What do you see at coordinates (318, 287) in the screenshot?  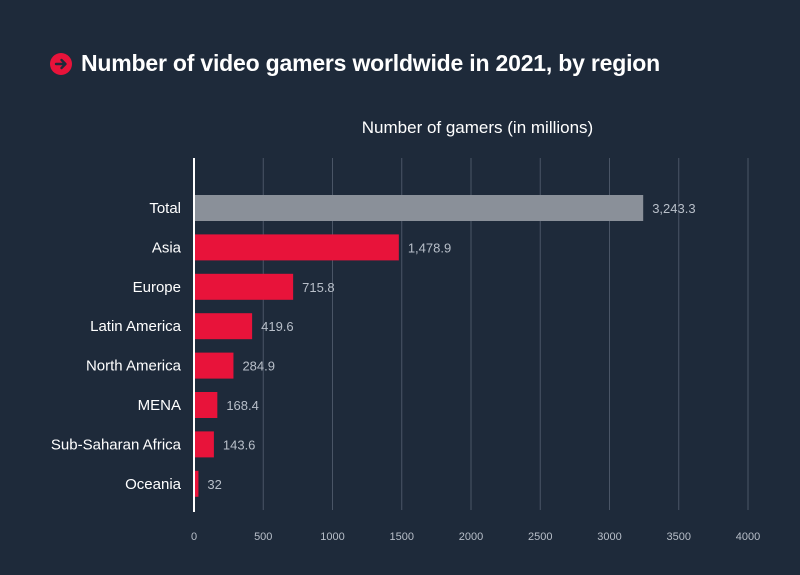 I see `data-label: 715.8` at bounding box center [318, 287].